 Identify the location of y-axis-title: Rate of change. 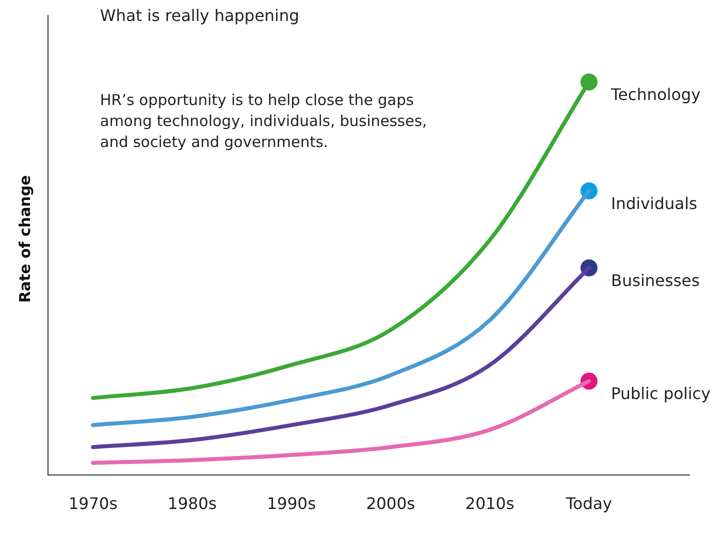
(25, 239).